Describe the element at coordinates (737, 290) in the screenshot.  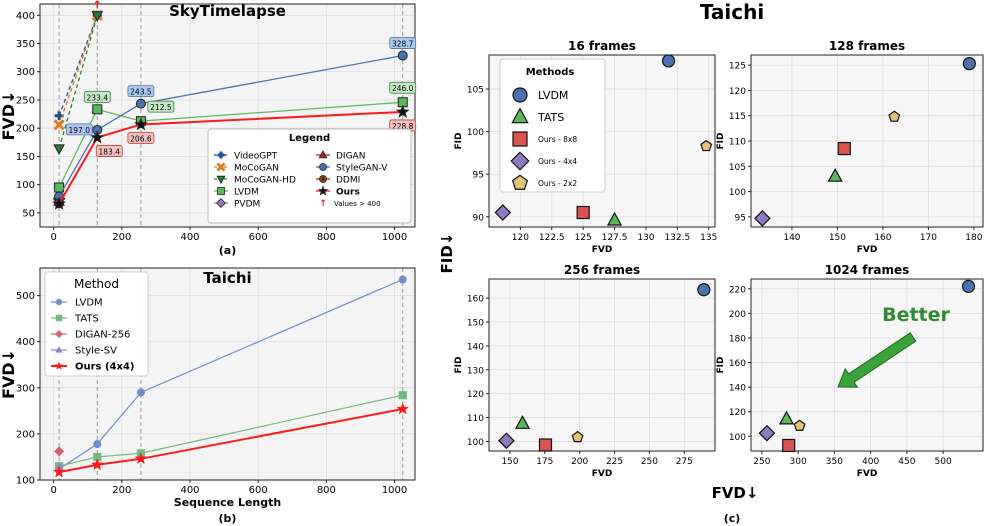
I see `y-tick-label: 220` at that location.